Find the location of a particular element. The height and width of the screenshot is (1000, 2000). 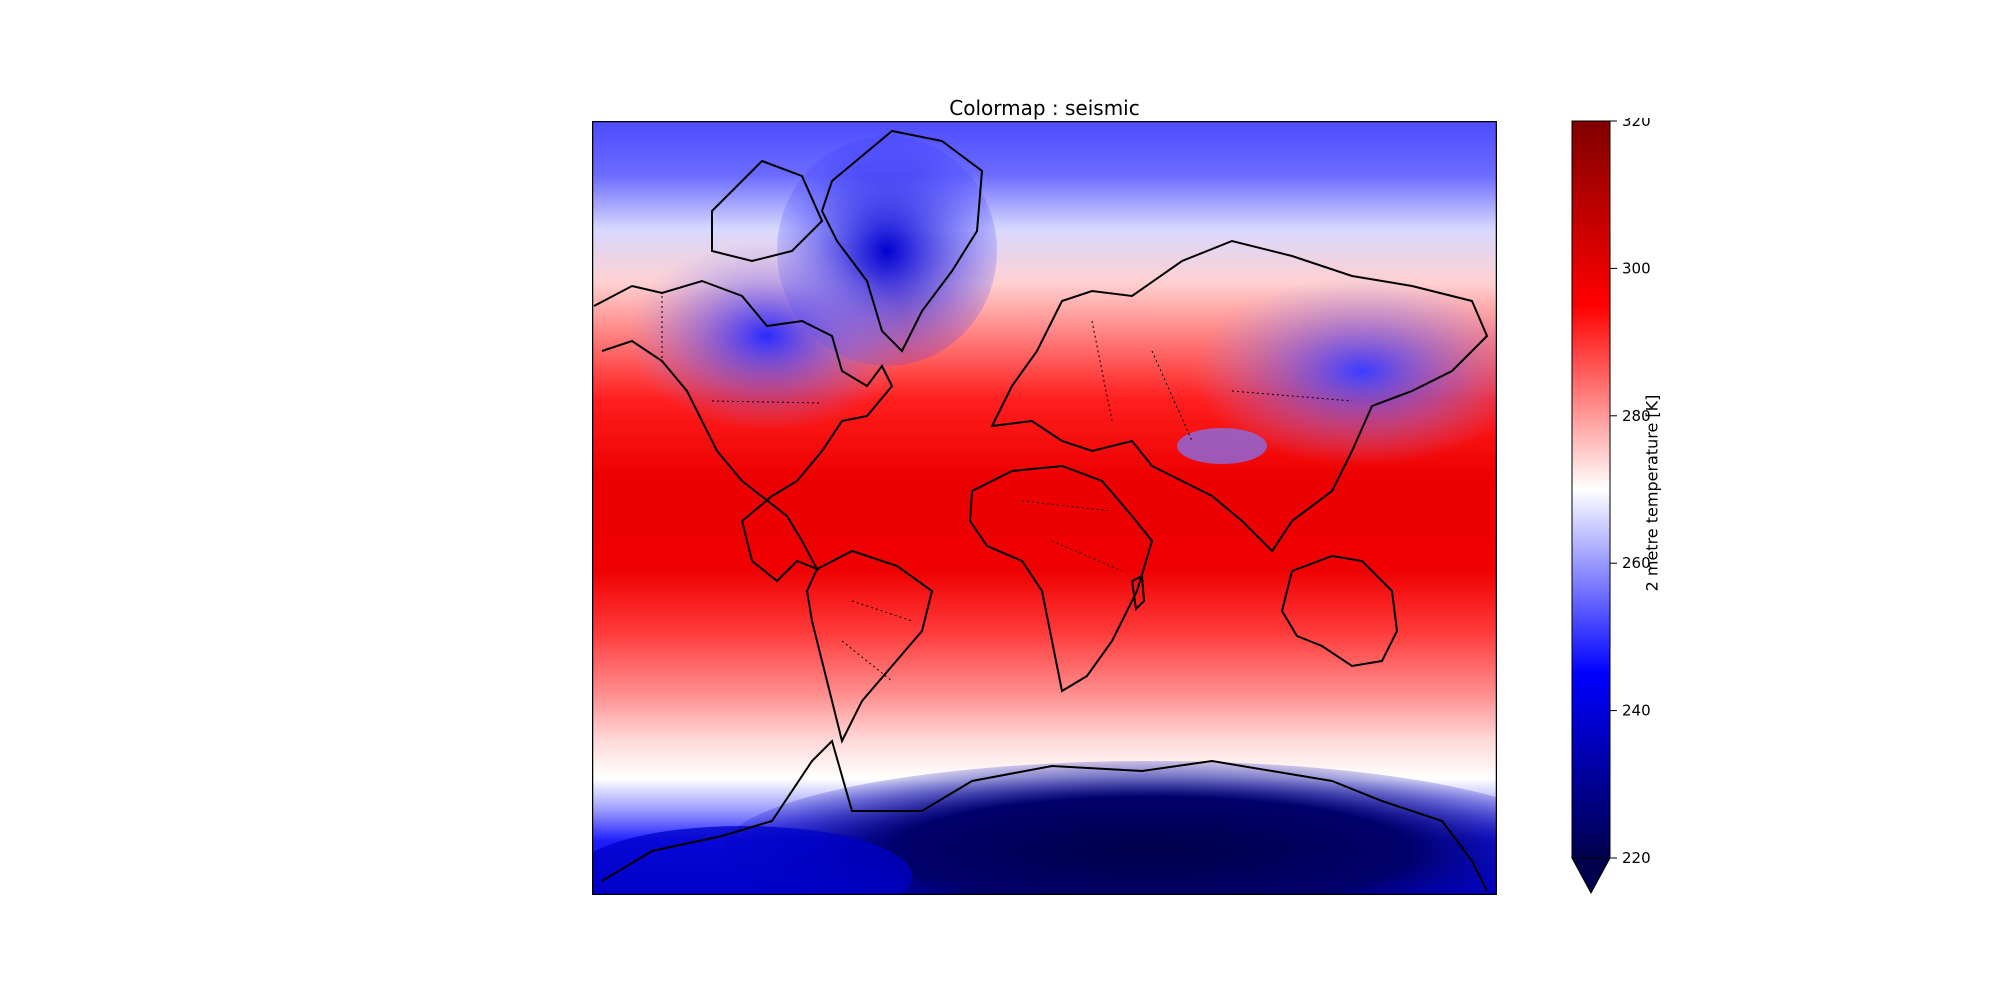

colorbar-tick-label: 260 is located at coordinates (1636, 563).